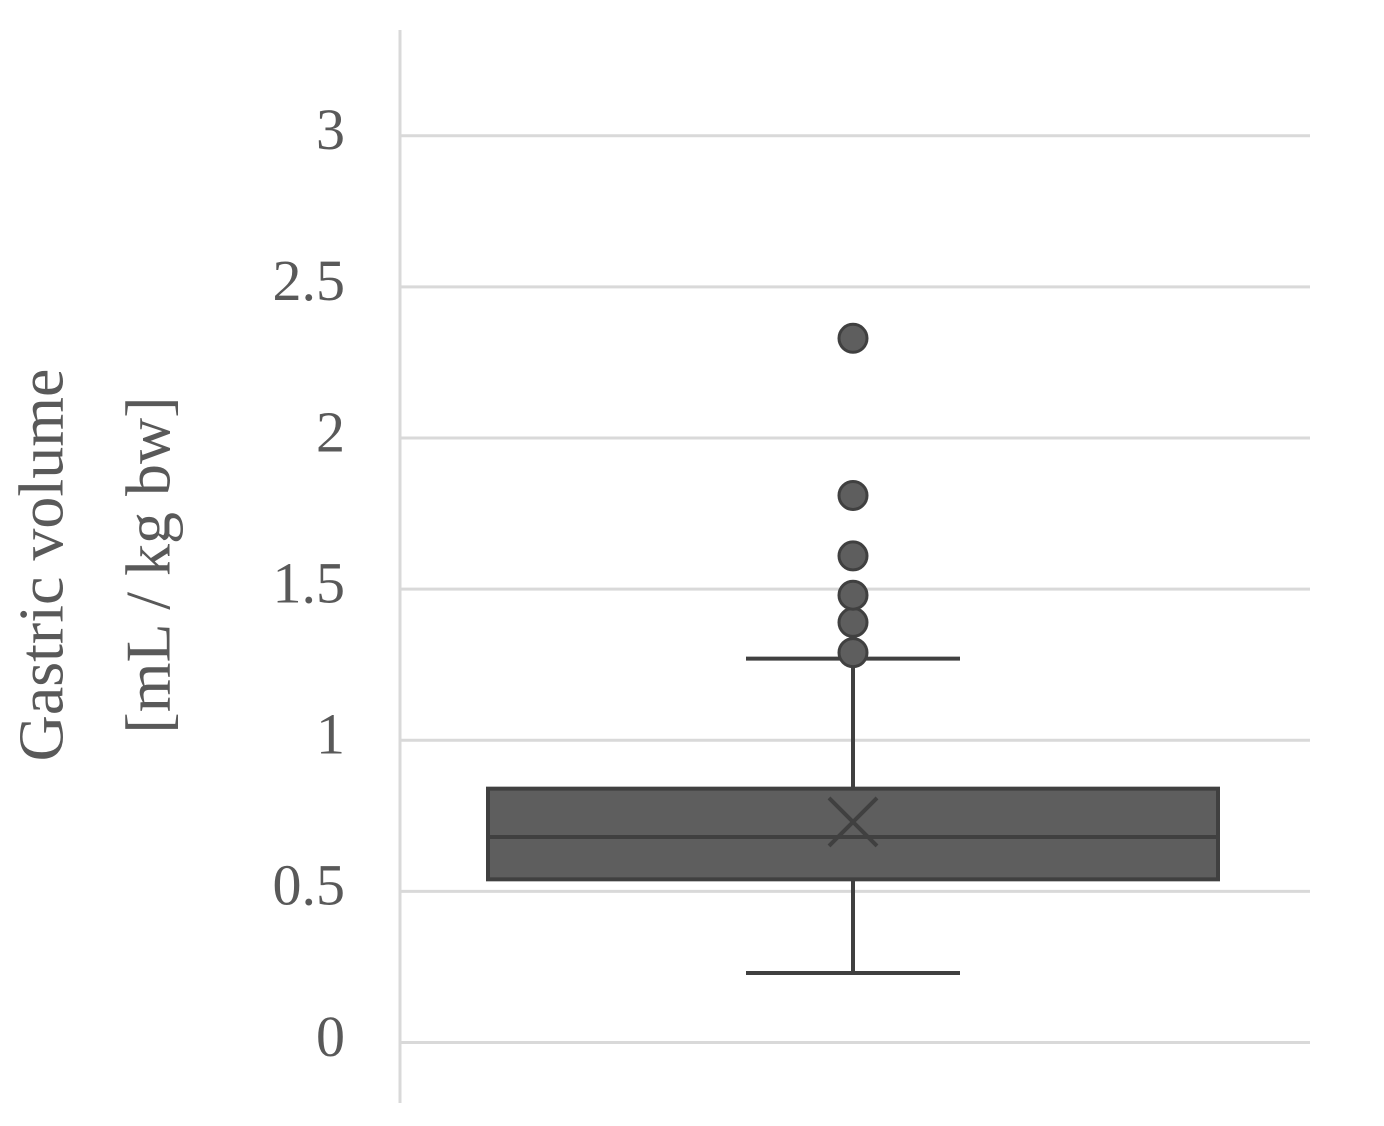  I want to click on y-tick-label: 1, so click(330, 734).